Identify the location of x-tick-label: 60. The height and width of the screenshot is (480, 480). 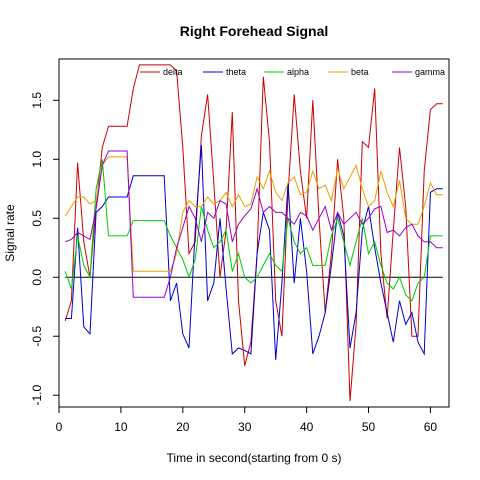
(431, 427).